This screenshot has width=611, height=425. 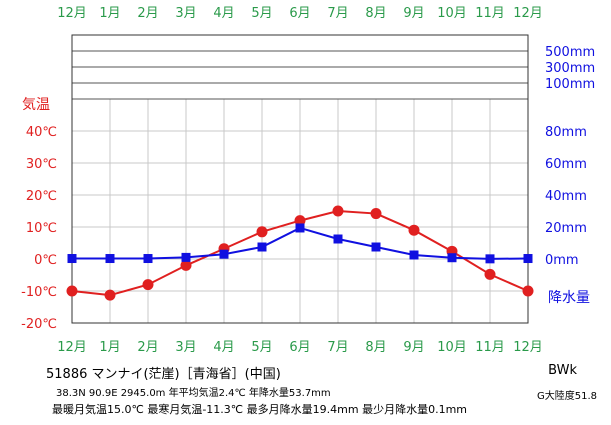 What do you see at coordinates (39, 292) in the screenshot?
I see `temperature-tick-label: -10℃` at bounding box center [39, 292].